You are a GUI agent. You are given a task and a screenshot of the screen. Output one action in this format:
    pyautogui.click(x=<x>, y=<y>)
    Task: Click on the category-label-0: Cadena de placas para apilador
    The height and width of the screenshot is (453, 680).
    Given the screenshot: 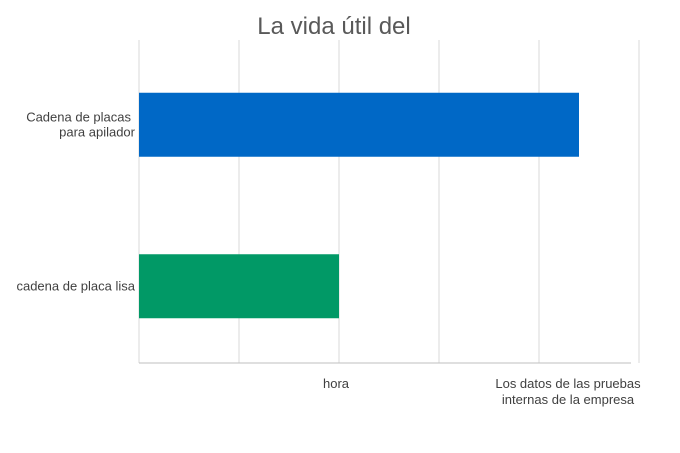 What is the action you would take?
    pyautogui.click(x=80, y=124)
    